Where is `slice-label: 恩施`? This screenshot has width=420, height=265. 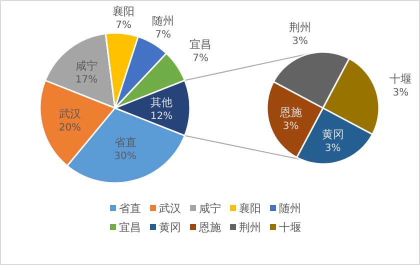
slice-label: 恩施 is located at coordinates (290, 112).